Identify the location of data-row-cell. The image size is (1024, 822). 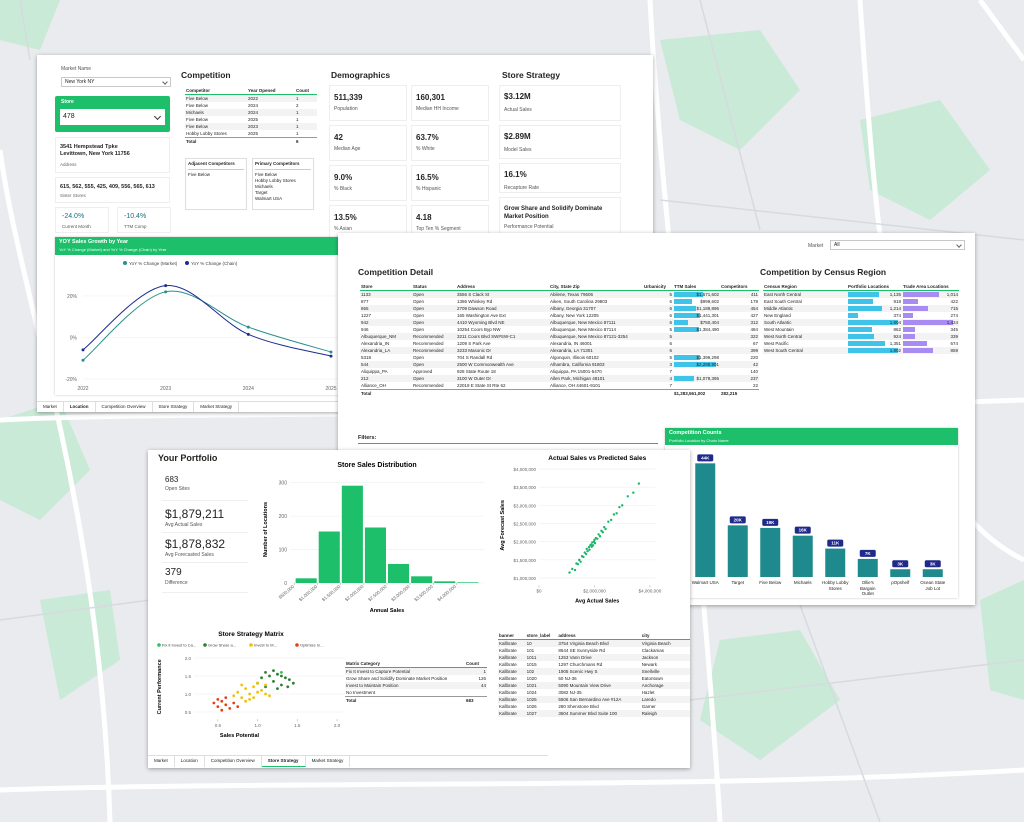
(476, 693).